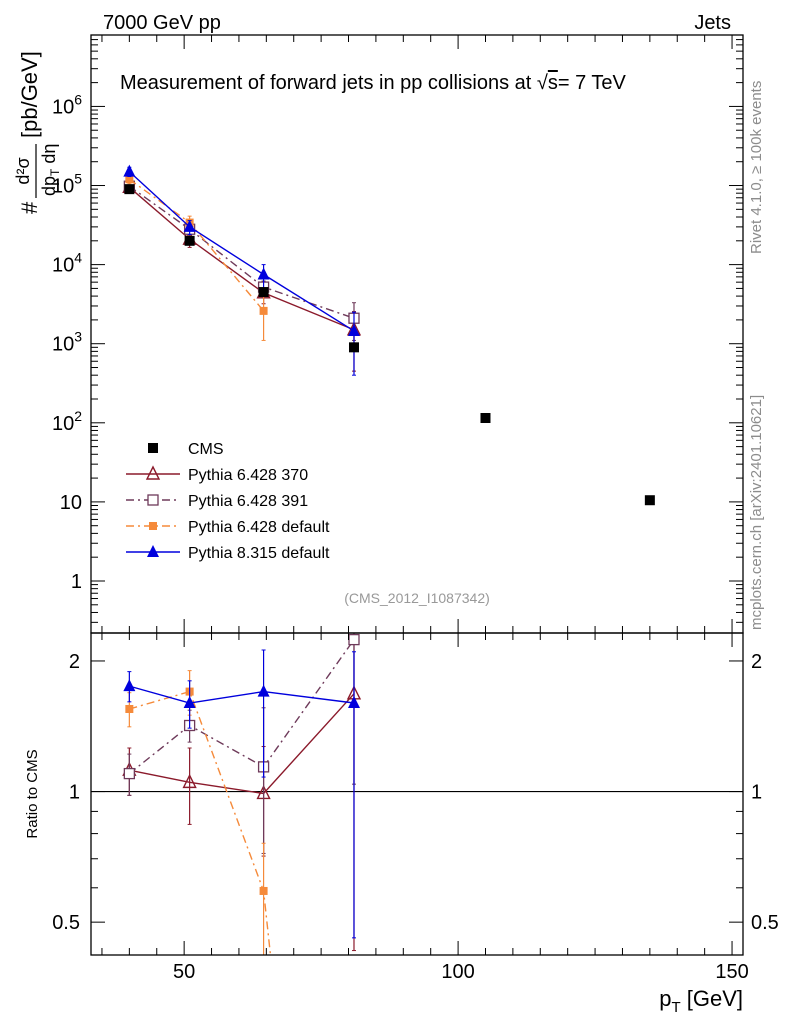 This screenshot has height=1024, width=786. I want to click on y-tick-label: 1, so click(76, 582).